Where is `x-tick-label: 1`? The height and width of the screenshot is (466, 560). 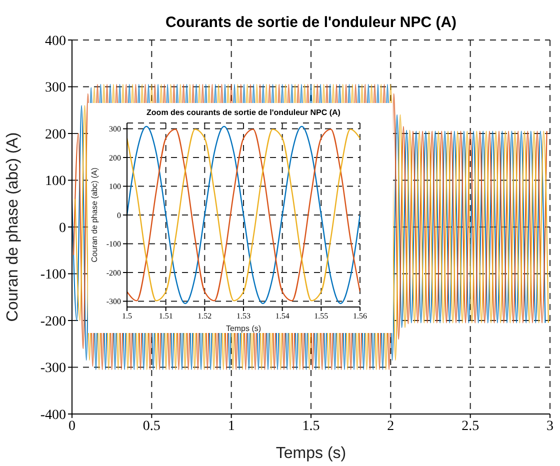 x-tick-label: 1 is located at coordinates (231, 426).